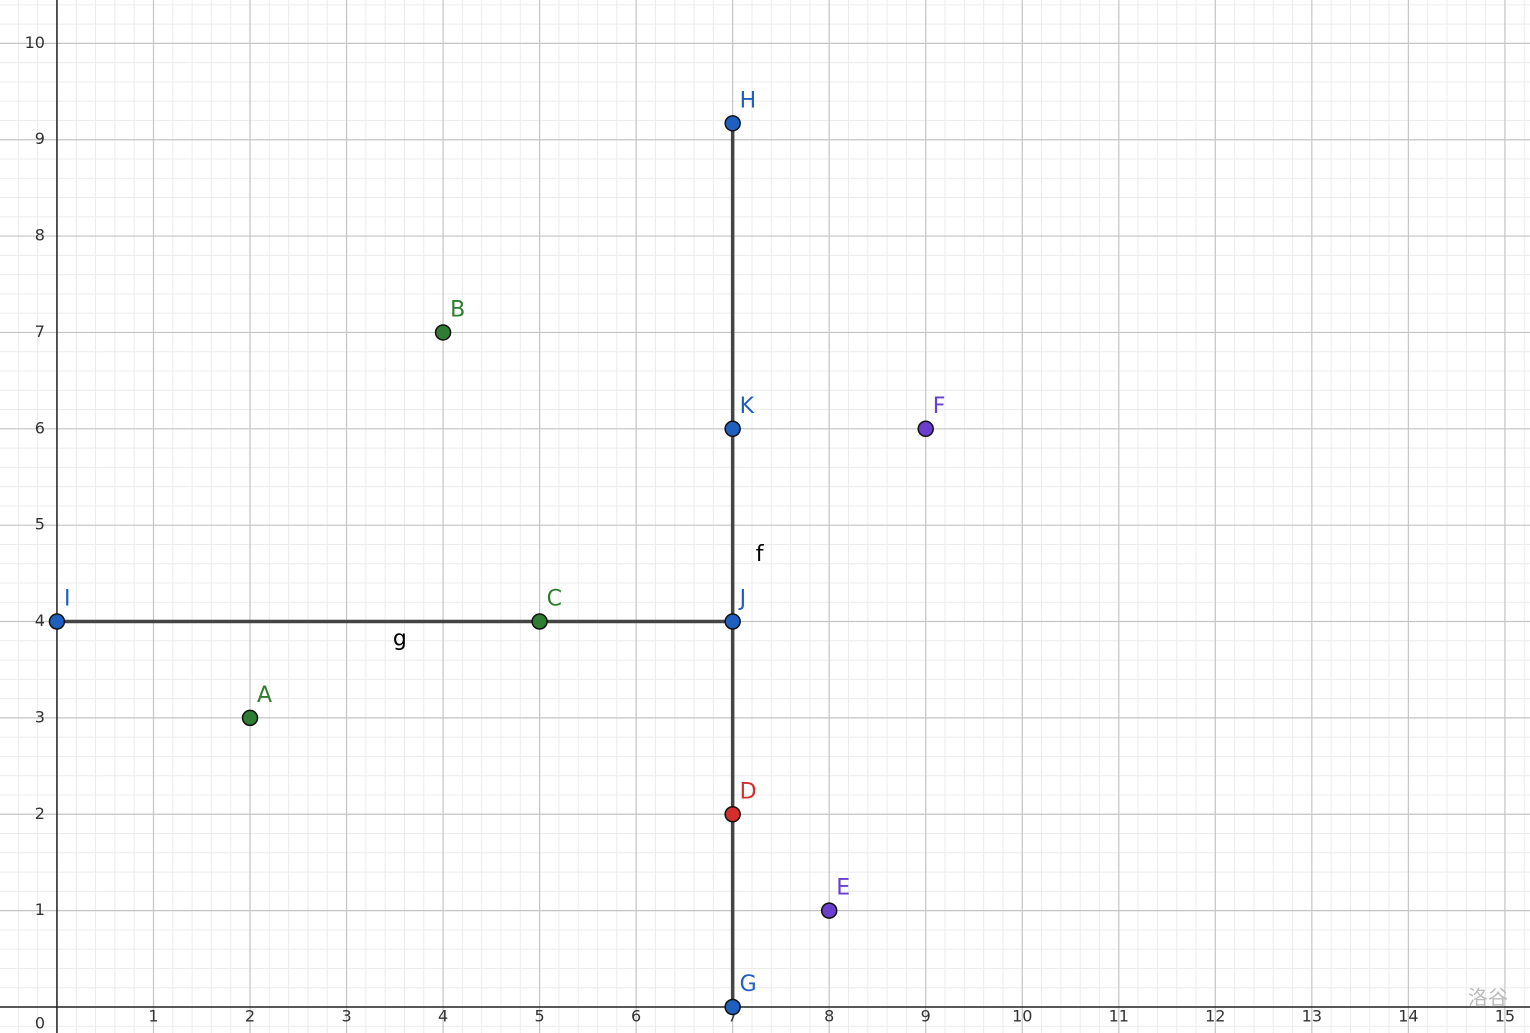  I want to click on segment-label: g, so click(400, 639).